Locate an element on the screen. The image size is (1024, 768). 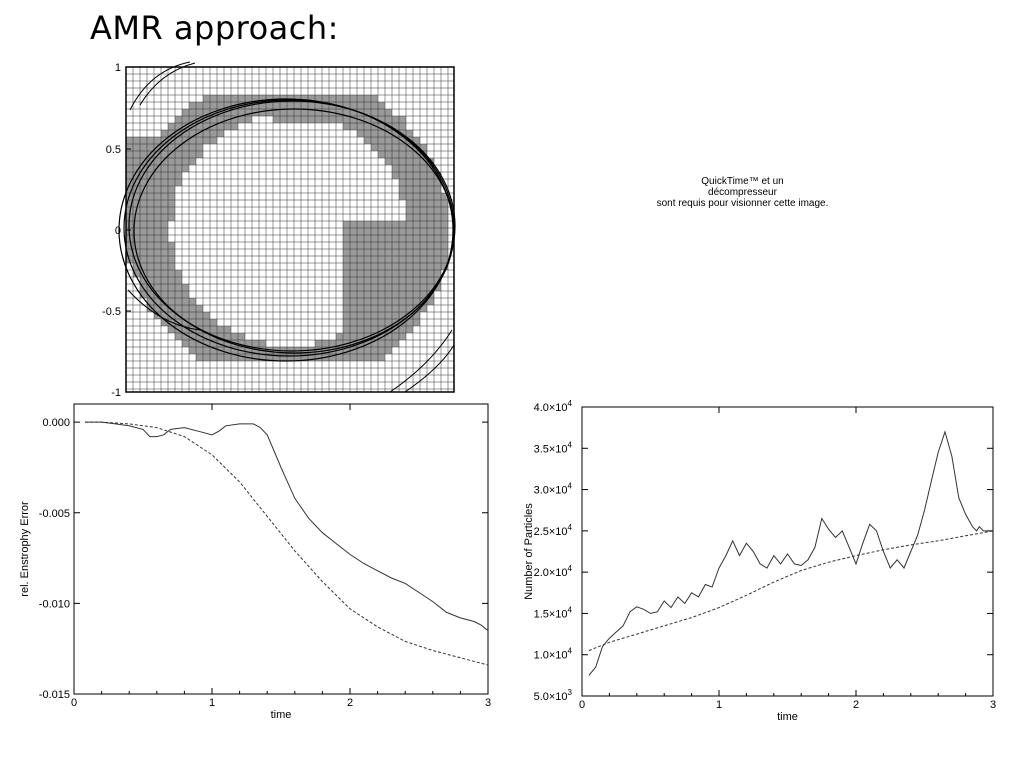
y-tick-label: 4.0×10⁴ is located at coordinates (553, 406).